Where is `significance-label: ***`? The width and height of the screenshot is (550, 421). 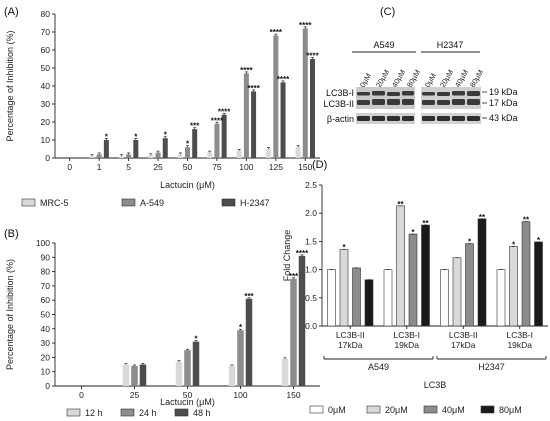 significance-label: *** is located at coordinates (249, 296).